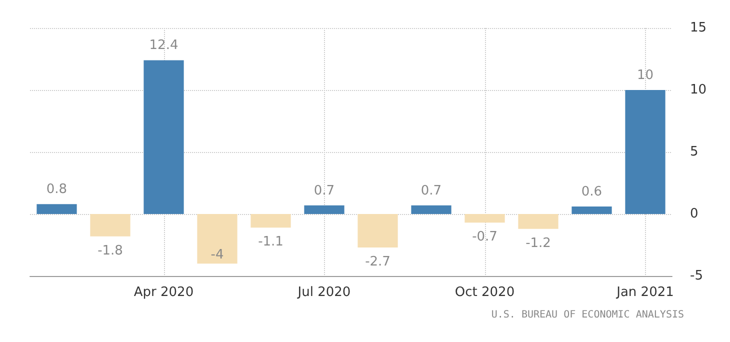 The height and width of the screenshot is (342, 730). Describe the element at coordinates (591, 192) in the screenshot. I see `data-label: 0.6` at that location.